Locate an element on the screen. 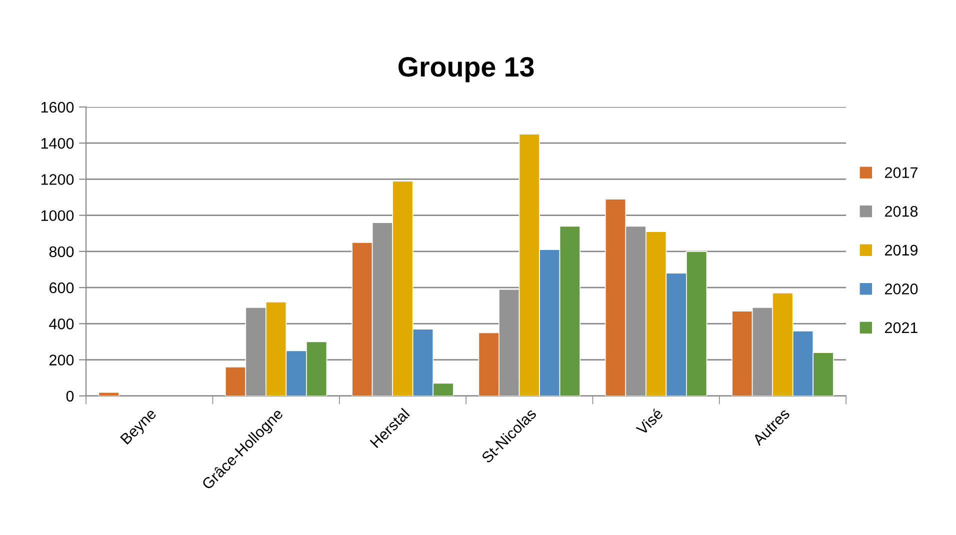 This screenshot has width=956, height=535. y-tick-label: 600 is located at coordinates (62, 288).